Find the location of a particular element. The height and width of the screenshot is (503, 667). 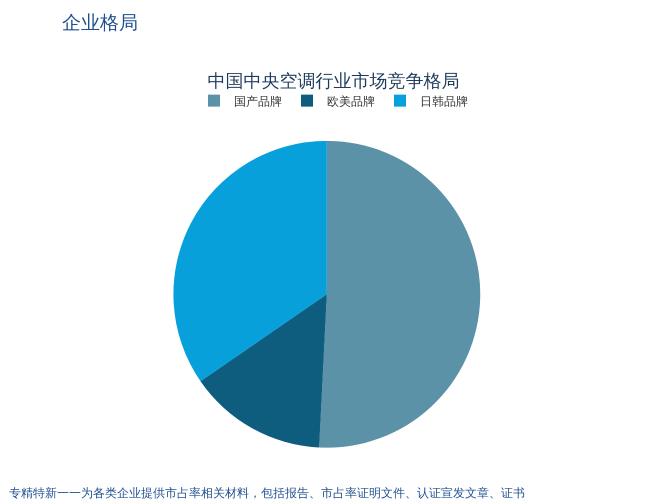

text: 企业格局 is located at coordinates (100, 23).